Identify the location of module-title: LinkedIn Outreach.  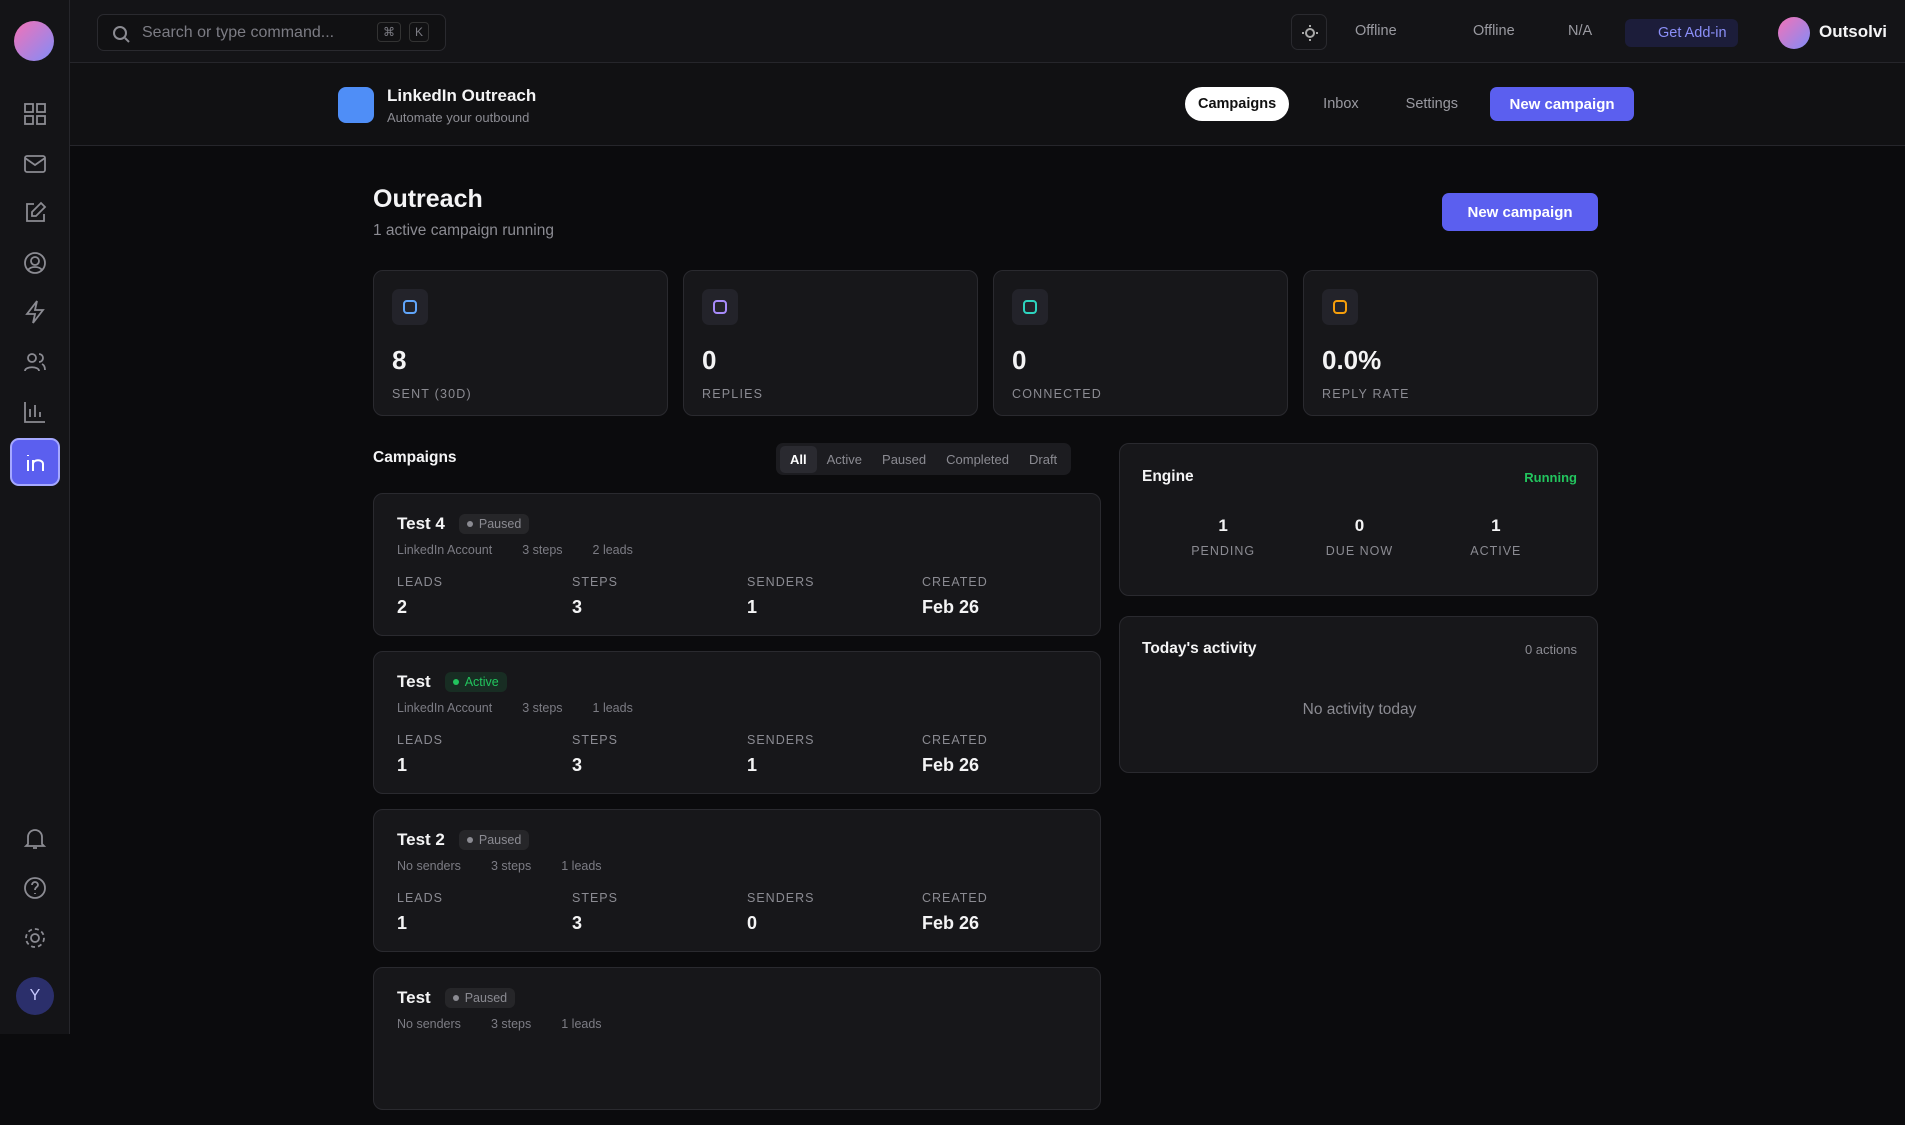
(462, 95).